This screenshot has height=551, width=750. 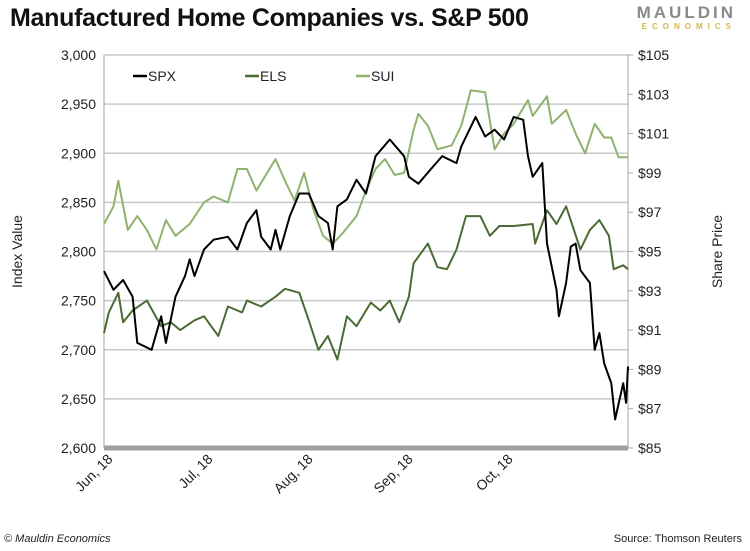 What do you see at coordinates (78, 202) in the screenshot?
I see `y-tick-label: 2,850` at bounding box center [78, 202].